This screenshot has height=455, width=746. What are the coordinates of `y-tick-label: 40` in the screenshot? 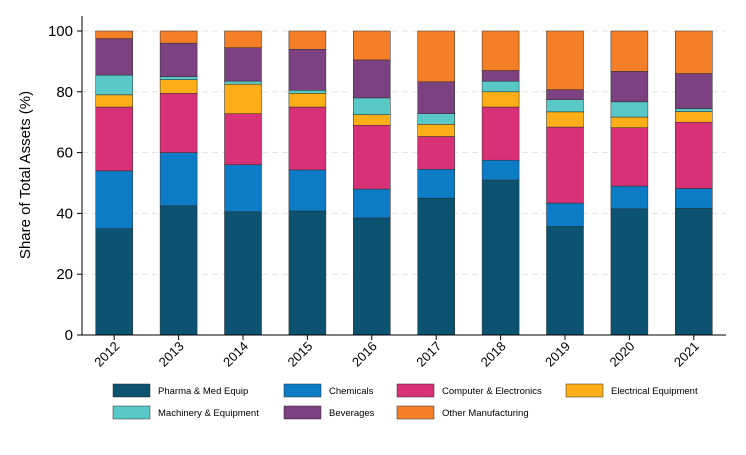 It's located at (64, 213).